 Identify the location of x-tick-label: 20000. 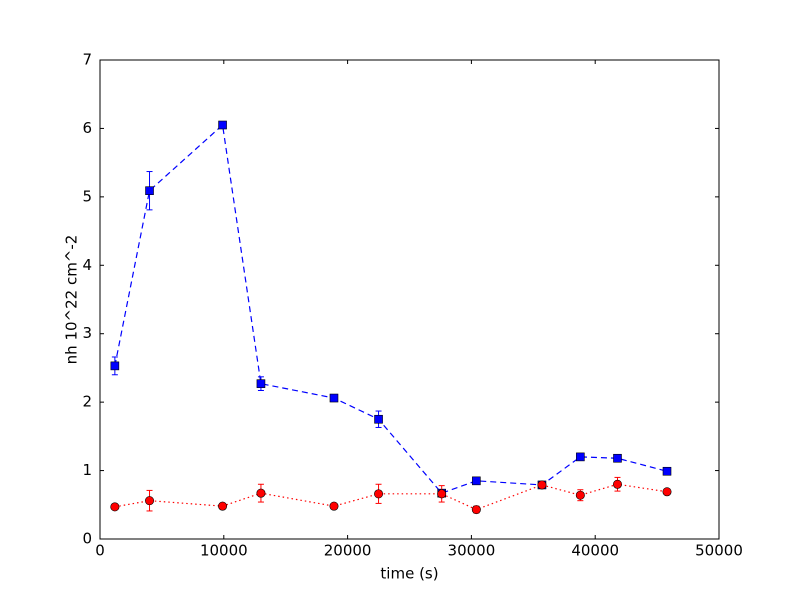
(348, 551).